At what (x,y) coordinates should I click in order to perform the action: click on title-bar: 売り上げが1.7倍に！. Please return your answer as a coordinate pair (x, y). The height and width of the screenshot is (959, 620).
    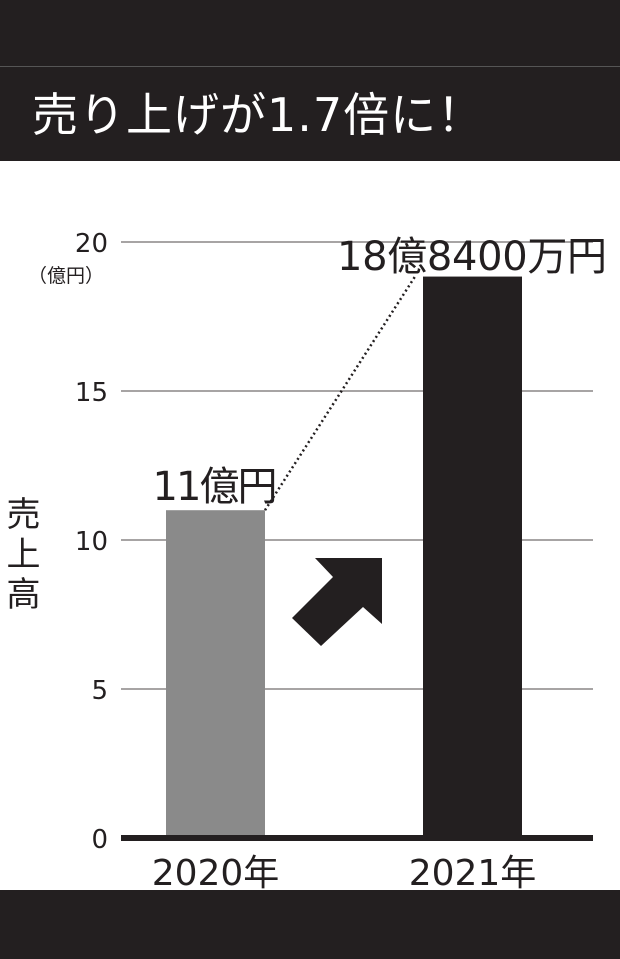
    Looking at the image, I should click on (310, 113).